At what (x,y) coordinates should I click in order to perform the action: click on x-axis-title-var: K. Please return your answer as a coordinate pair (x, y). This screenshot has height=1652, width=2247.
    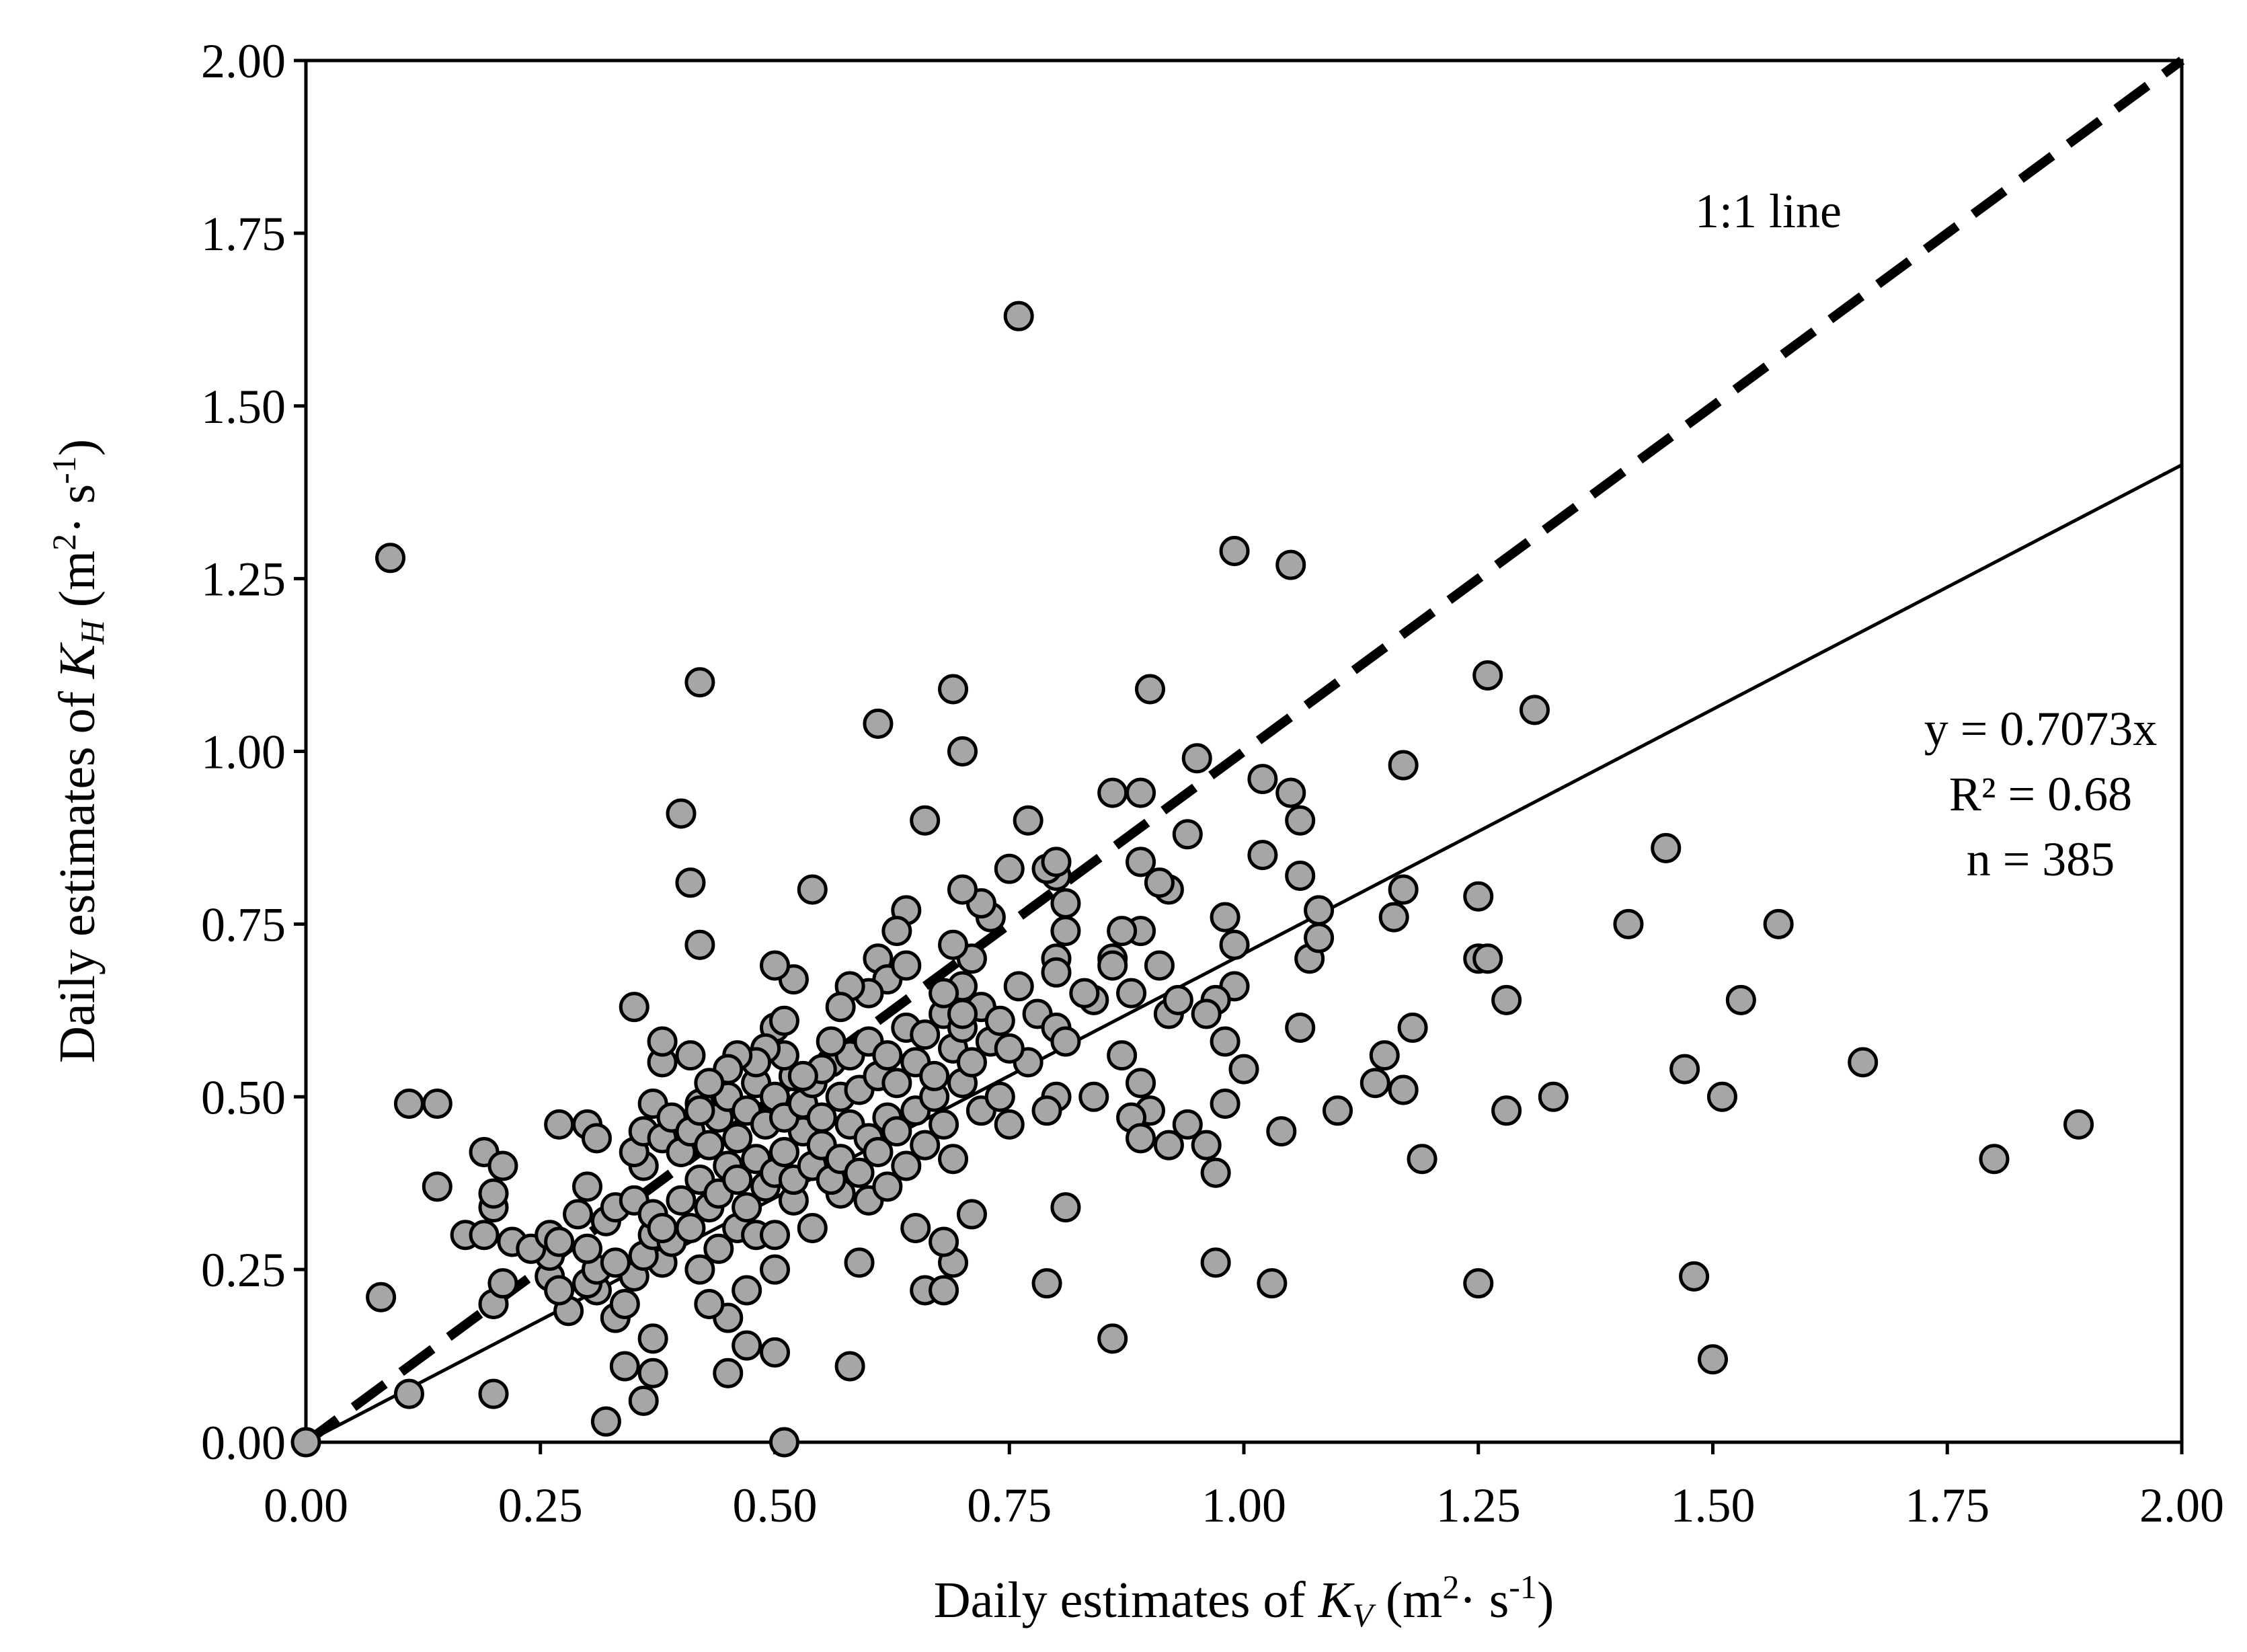
    Looking at the image, I should click on (1336, 1600).